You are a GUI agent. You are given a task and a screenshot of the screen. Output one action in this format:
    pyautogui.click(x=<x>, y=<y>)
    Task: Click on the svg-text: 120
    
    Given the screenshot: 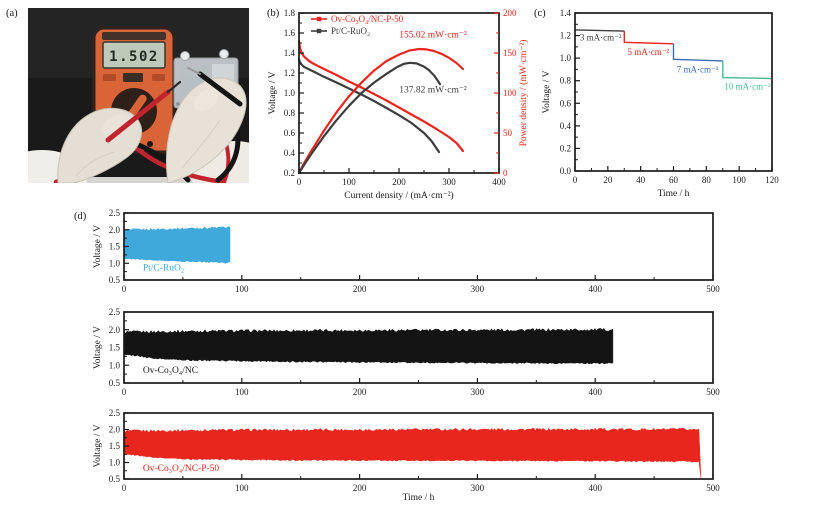 What is the action you would take?
    pyautogui.click(x=772, y=180)
    